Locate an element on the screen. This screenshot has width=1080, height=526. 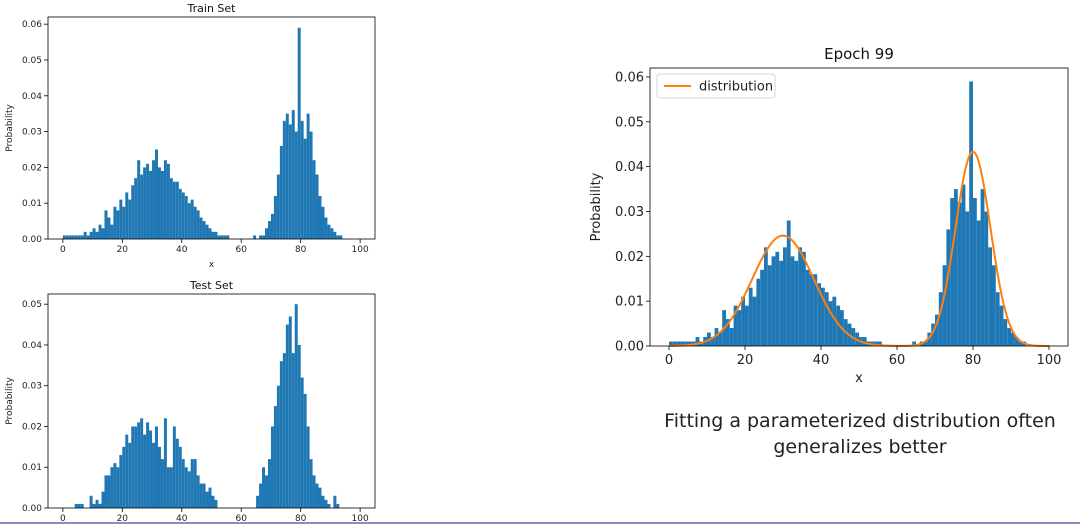
x-tick-label: 60 is located at coordinates (242, 519).